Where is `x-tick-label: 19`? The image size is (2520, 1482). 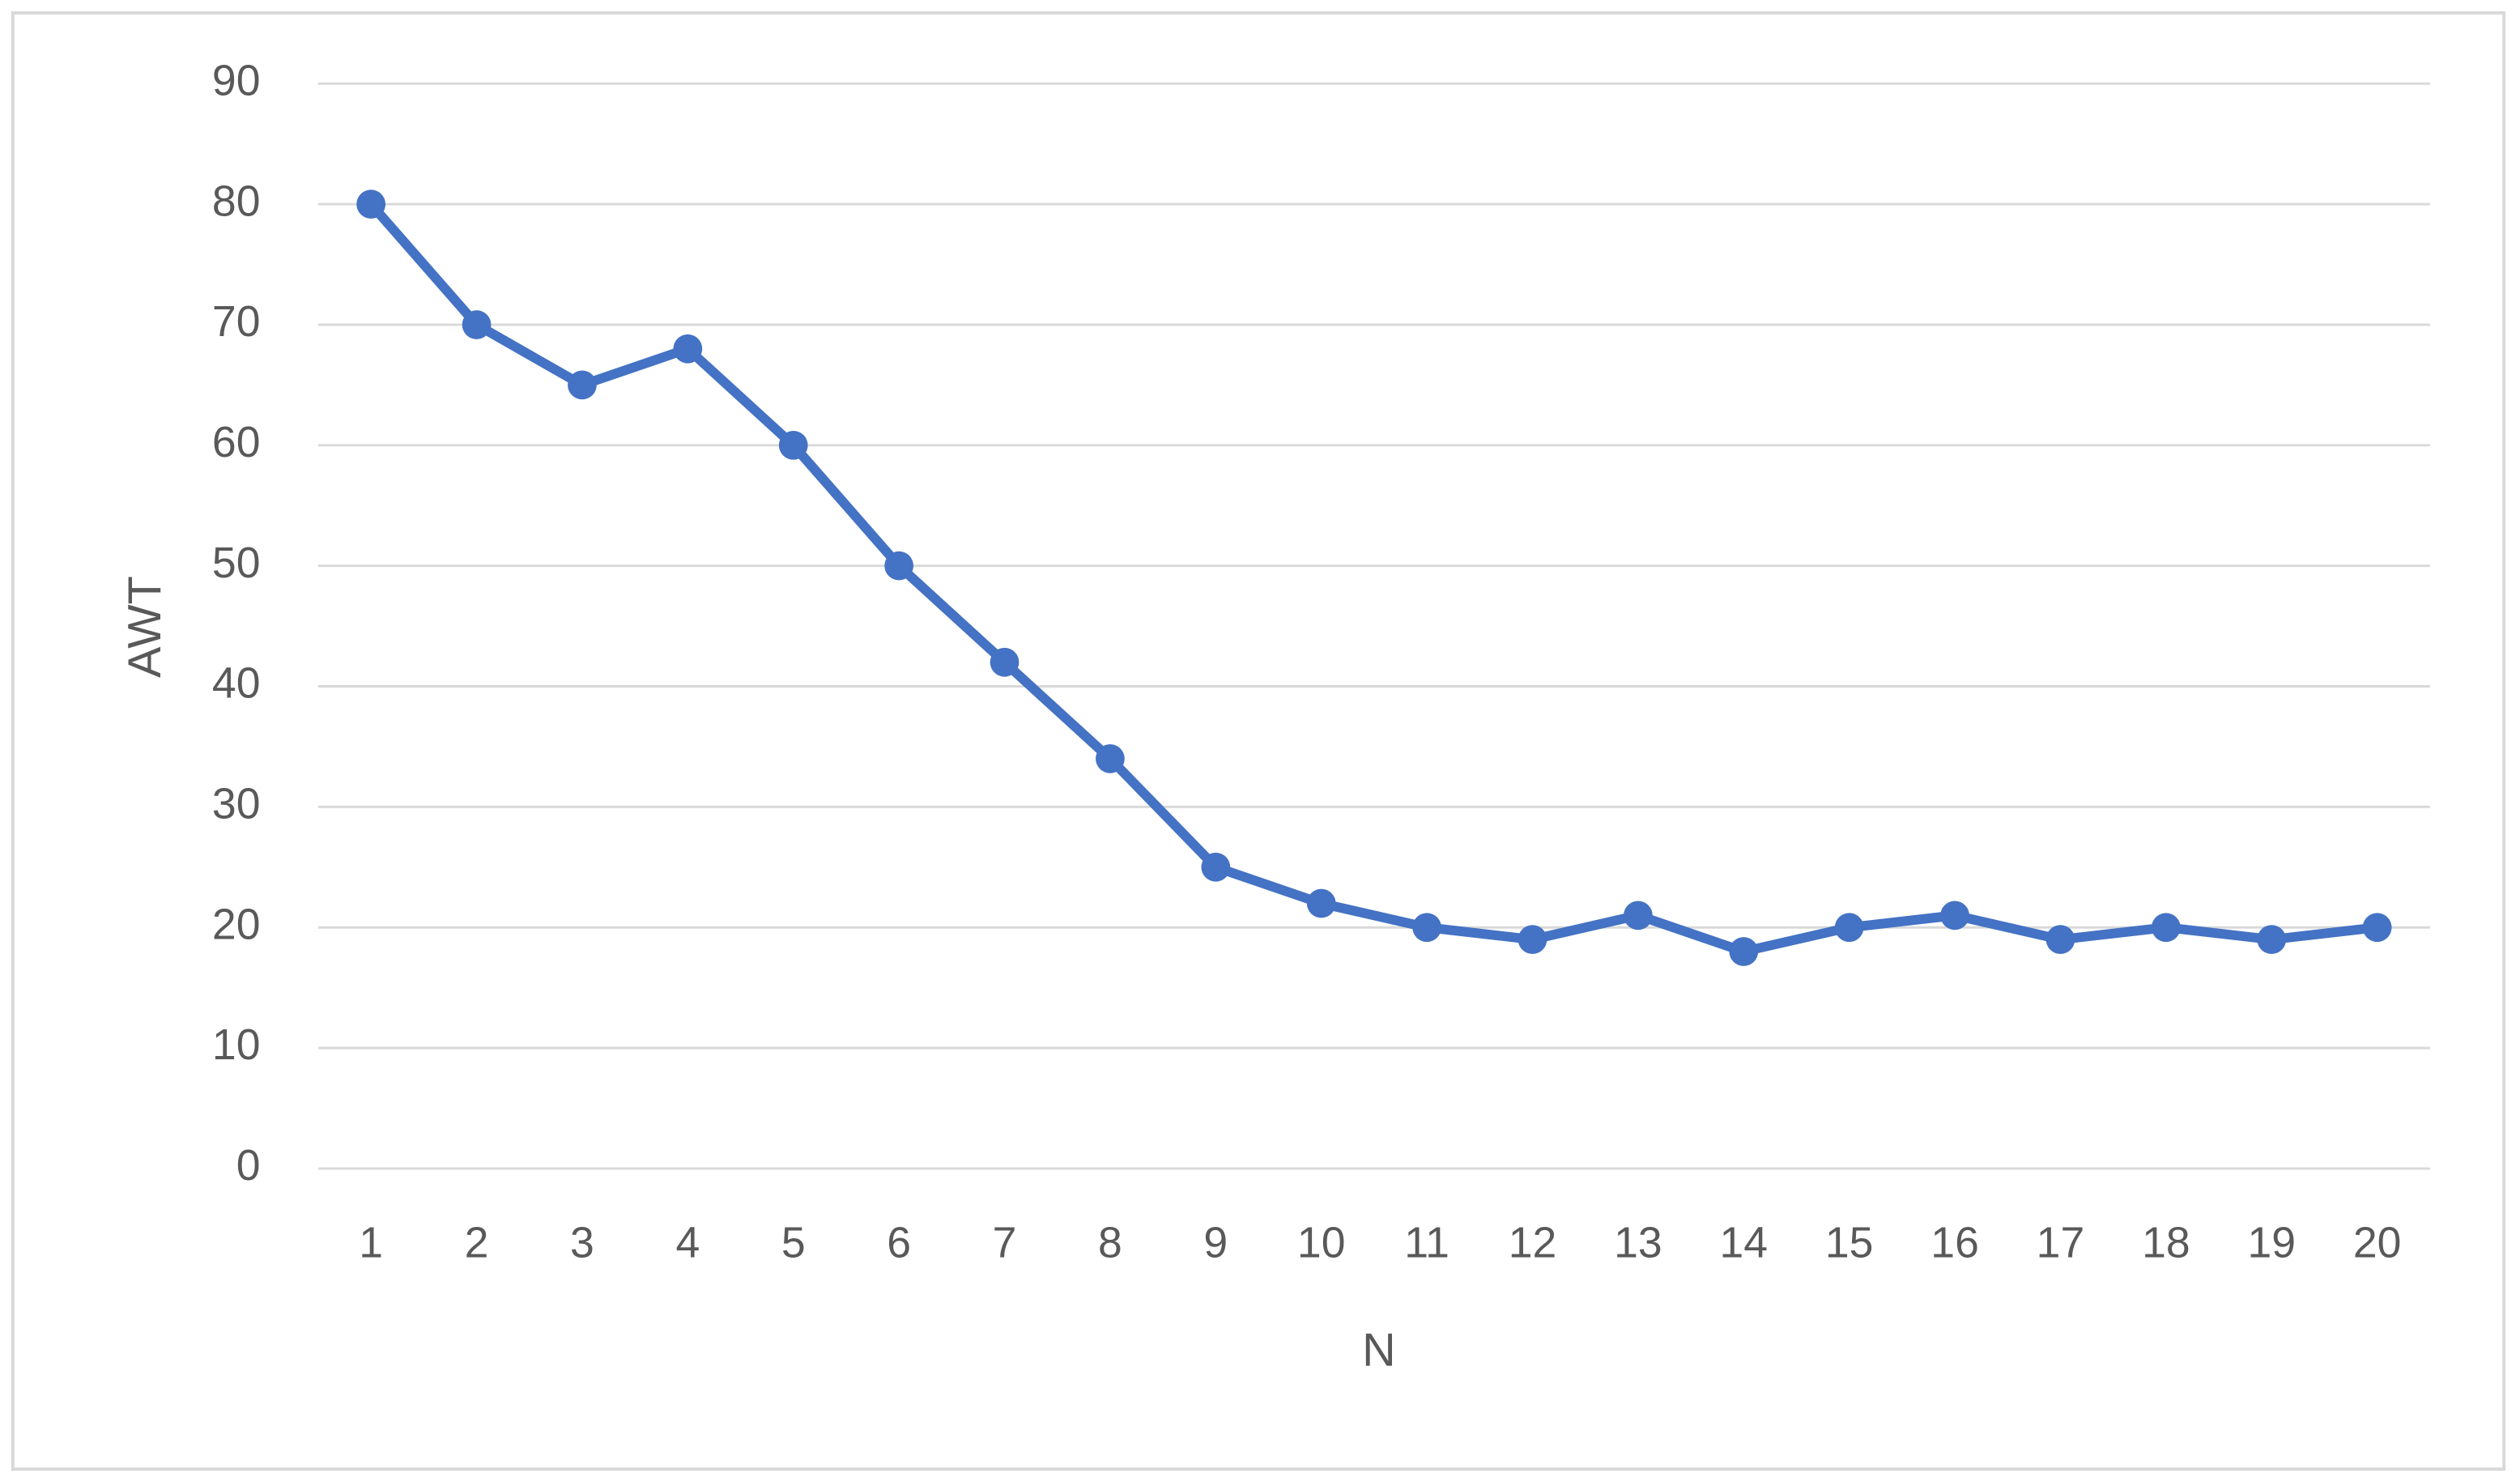 x-tick-label: 19 is located at coordinates (2271, 1242).